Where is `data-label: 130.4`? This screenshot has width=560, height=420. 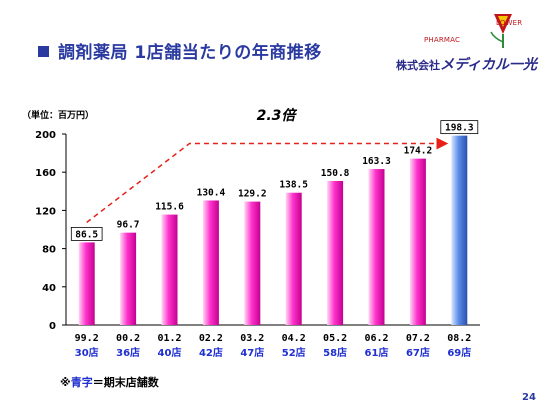
data-label: 130.4 is located at coordinates (211, 192).